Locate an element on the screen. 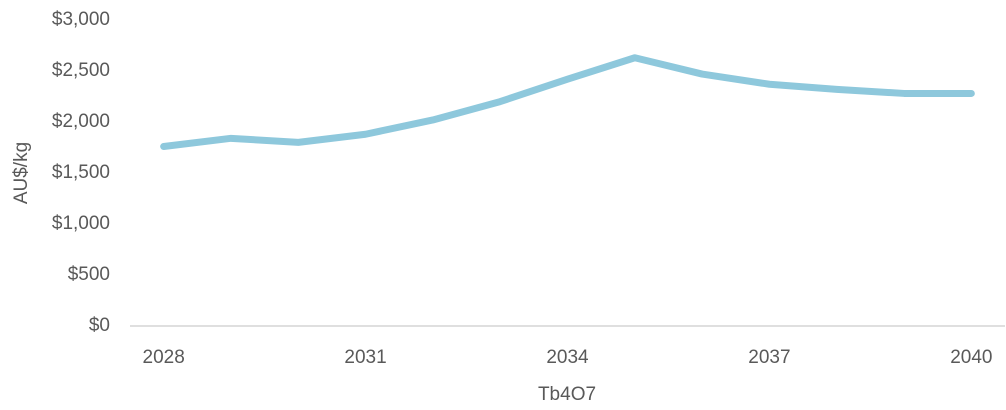 The image size is (1006, 410). y-axis-title: AU$/kg is located at coordinates (21, 173).